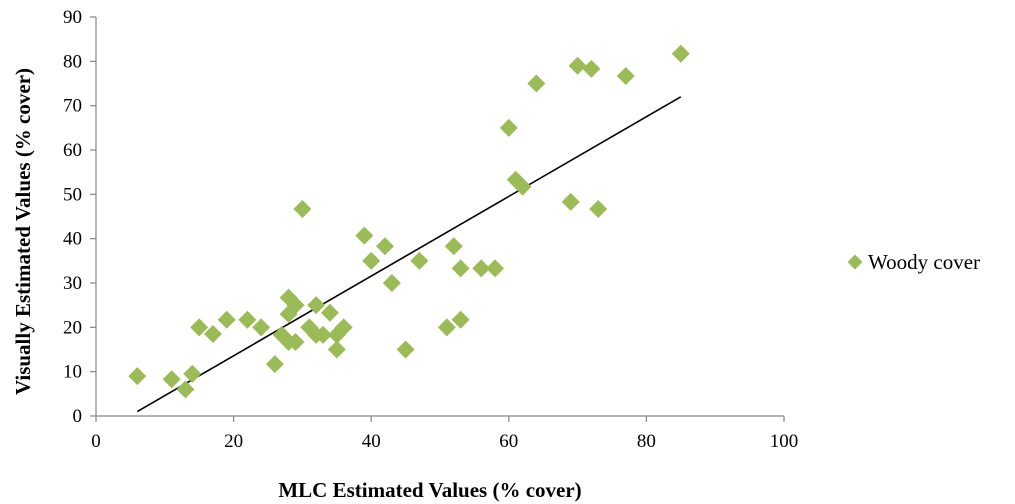 The width and height of the screenshot is (1015, 504). Describe the element at coordinates (96, 441) in the screenshot. I see `x-tick-label: 0` at that location.